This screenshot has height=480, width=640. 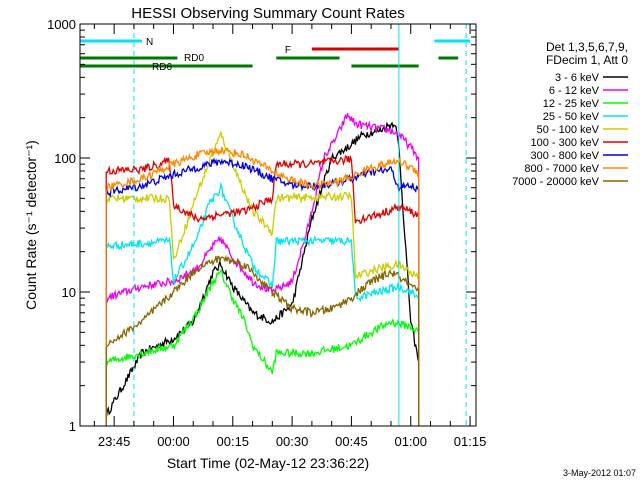 I want to click on legend-label: 25 - 50 keV, so click(x=571, y=117).